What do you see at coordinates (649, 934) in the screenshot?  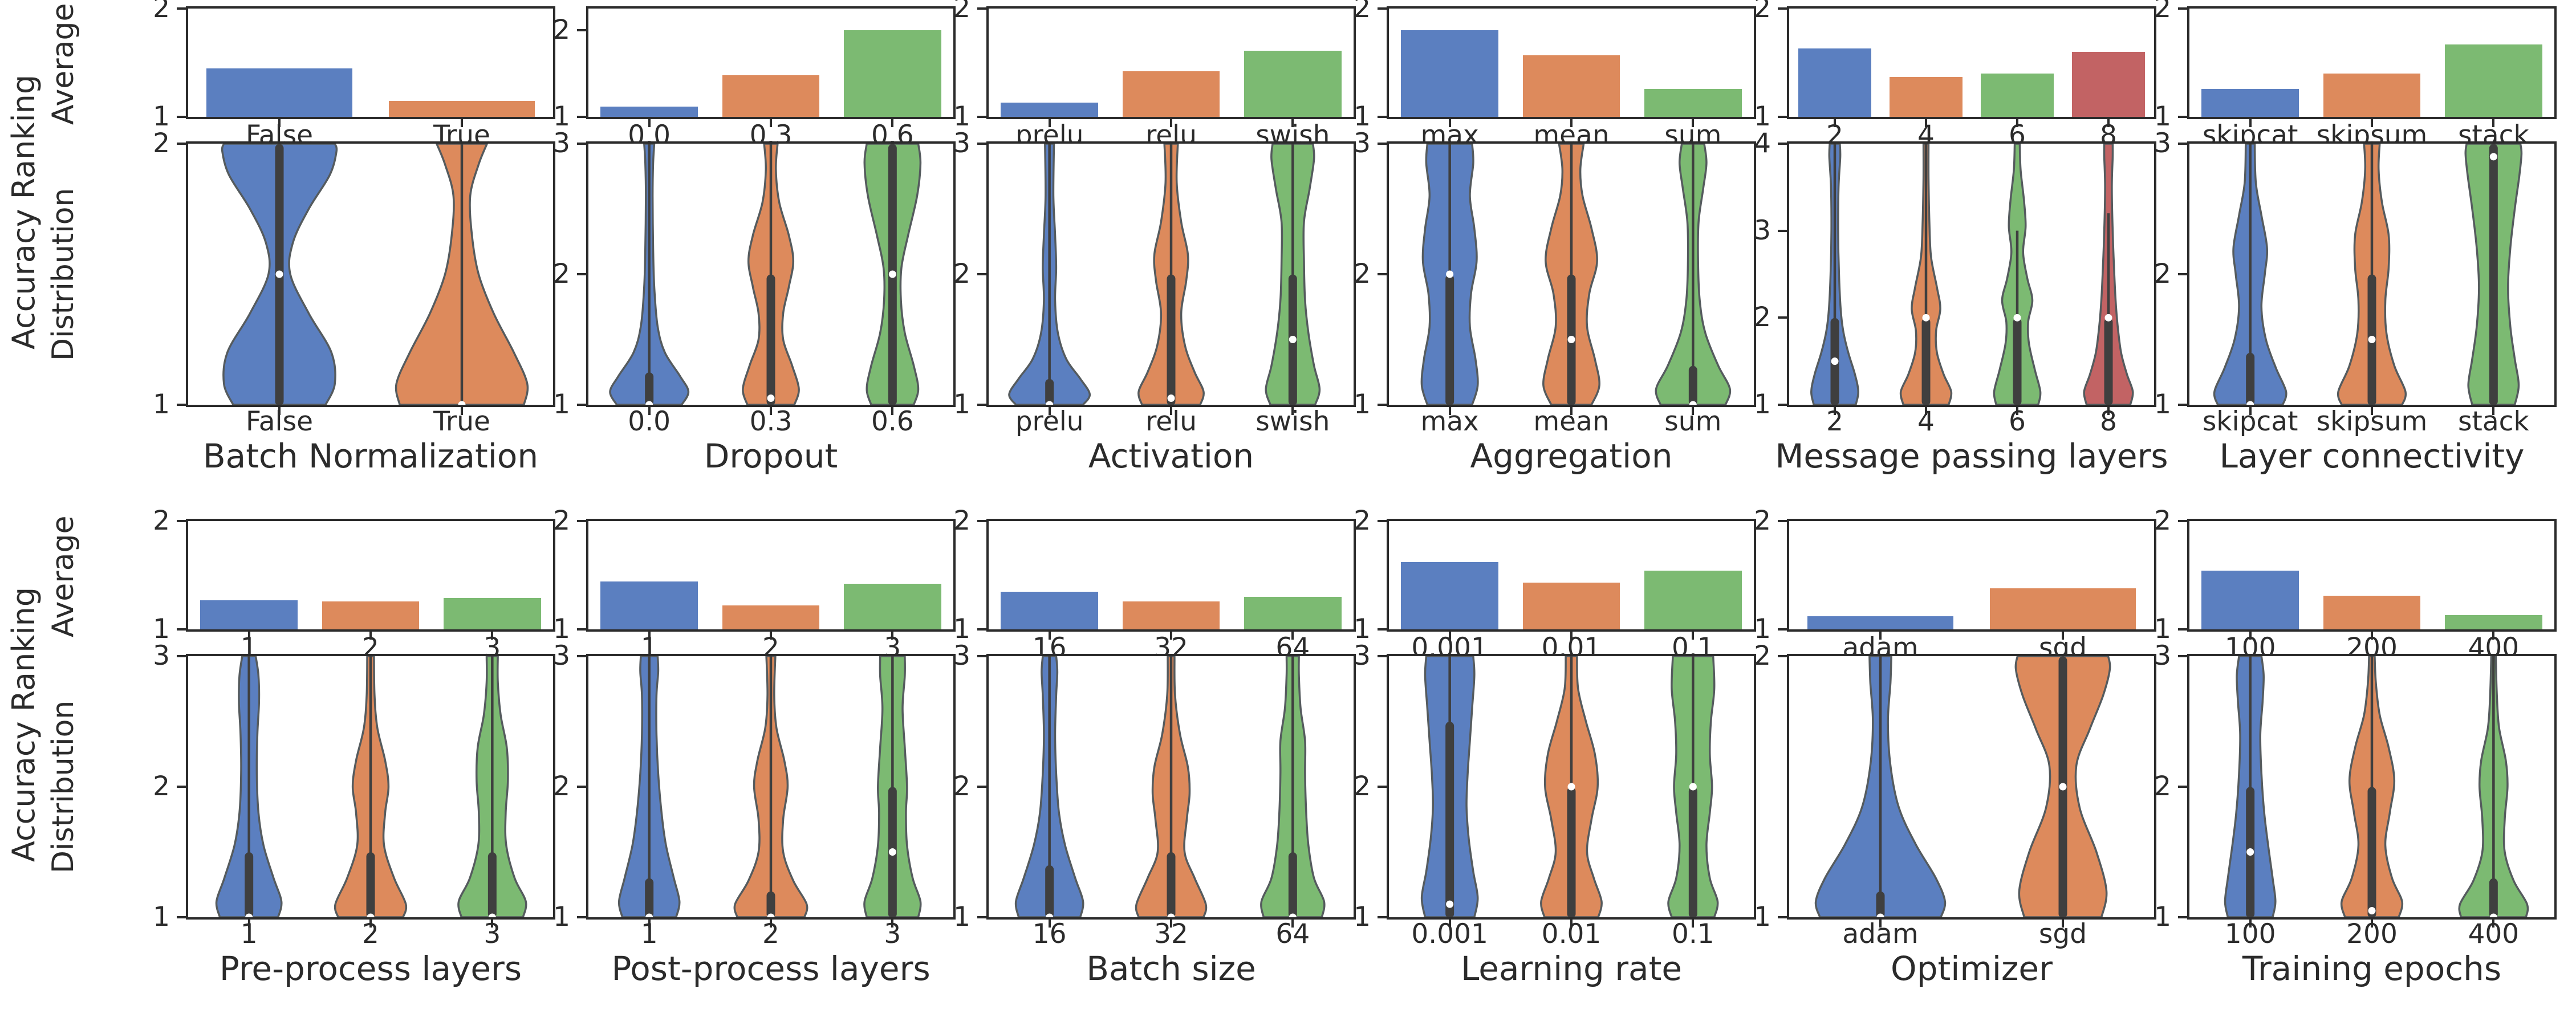 I see `violin-category-label: 1` at bounding box center [649, 934].